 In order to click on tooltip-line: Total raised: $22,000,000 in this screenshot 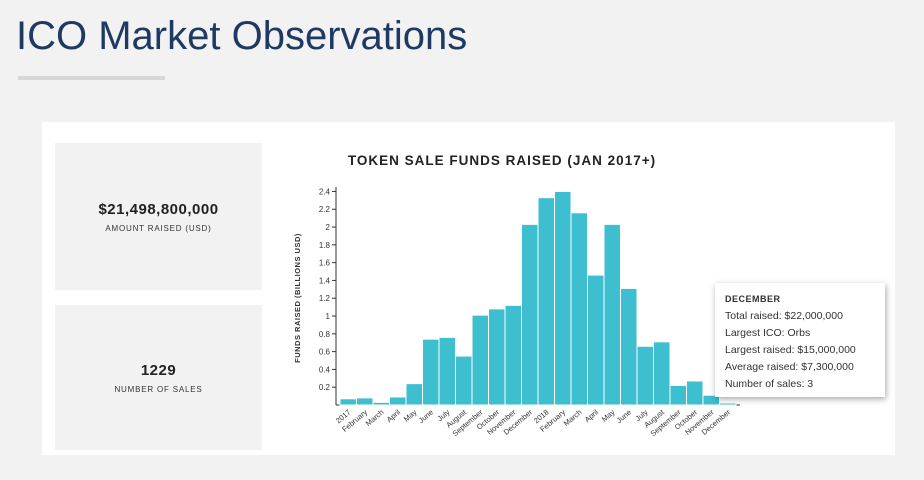, I will do `click(784, 316)`.